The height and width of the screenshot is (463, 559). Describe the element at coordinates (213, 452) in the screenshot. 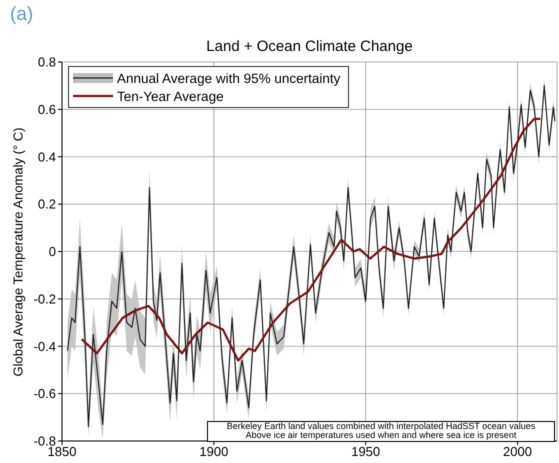

I see `x-tick-label: 1900` at that location.